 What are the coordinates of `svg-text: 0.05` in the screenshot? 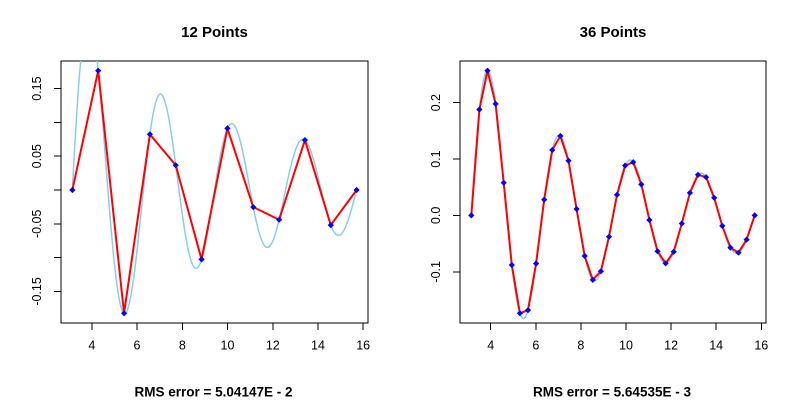 It's located at (37, 156).